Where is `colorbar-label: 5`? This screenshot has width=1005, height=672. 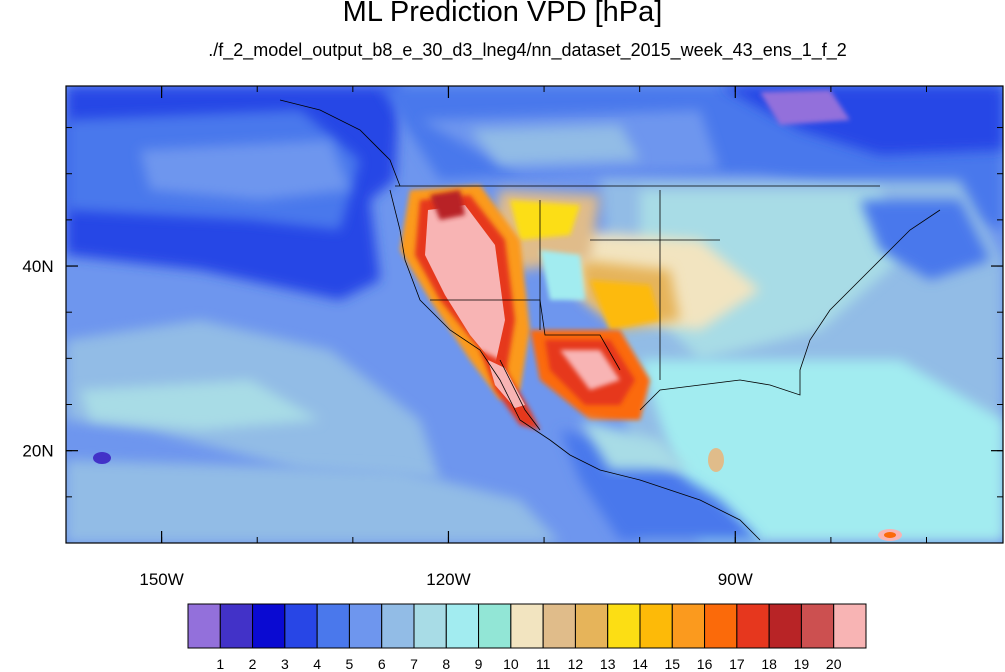
colorbar-label: 5 is located at coordinates (350, 664).